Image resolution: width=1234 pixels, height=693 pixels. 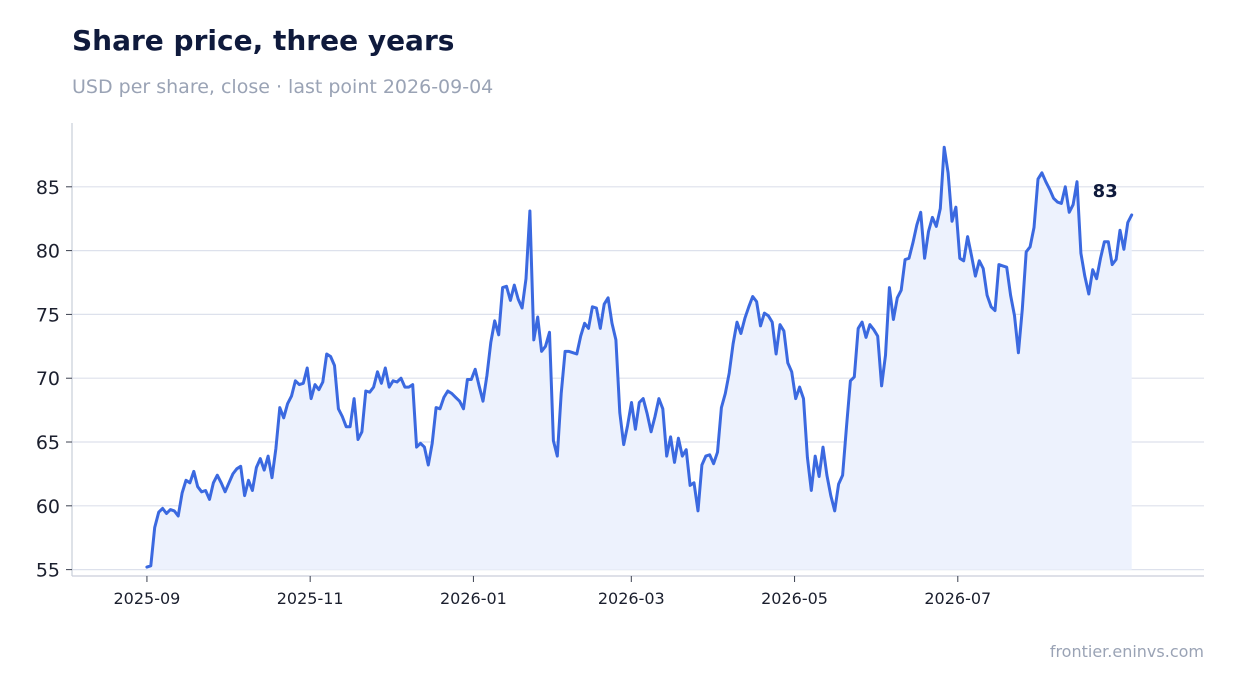 I want to click on y-tick-label: 55, so click(x=48, y=571).